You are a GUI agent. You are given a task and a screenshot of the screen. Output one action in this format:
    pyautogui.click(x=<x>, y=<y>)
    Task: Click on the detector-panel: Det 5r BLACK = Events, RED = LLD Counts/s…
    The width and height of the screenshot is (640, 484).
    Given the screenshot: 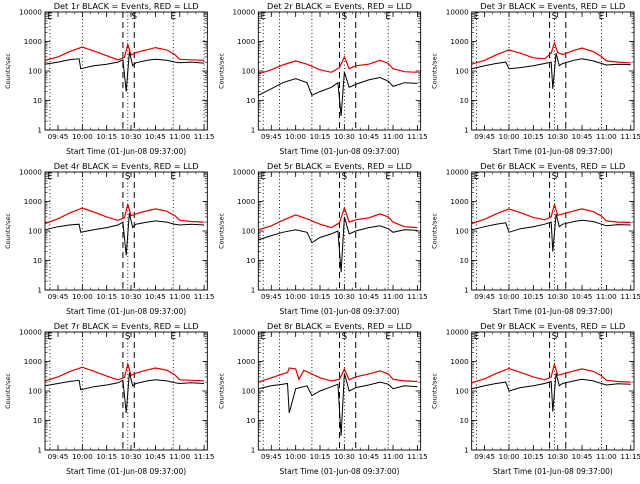 What is the action you would take?
    pyautogui.click(x=322, y=238)
    